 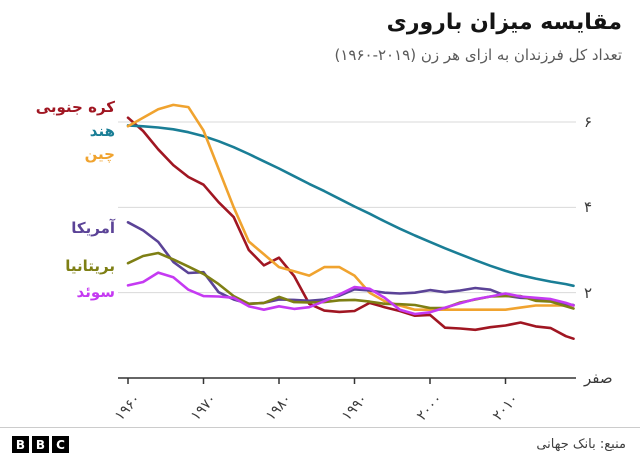 I want to click on series-label-south-korea: کره جنوبی, so click(x=75, y=107).